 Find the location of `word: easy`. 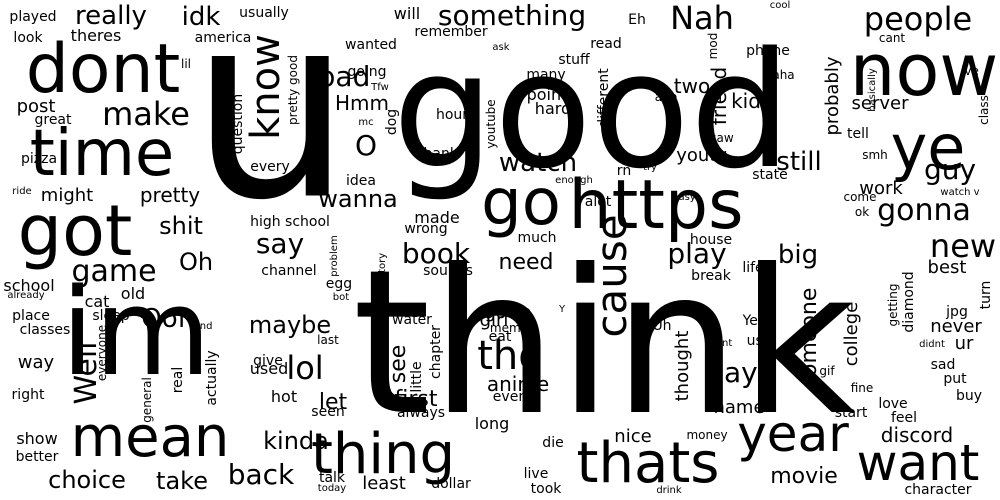

word: easy is located at coordinates (684, 197).